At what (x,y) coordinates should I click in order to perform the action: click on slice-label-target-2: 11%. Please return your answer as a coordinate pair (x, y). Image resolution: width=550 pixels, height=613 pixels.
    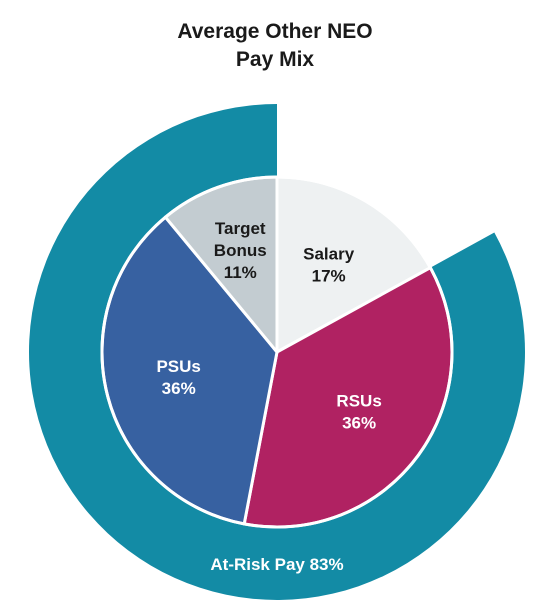
    Looking at the image, I should click on (240, 272).